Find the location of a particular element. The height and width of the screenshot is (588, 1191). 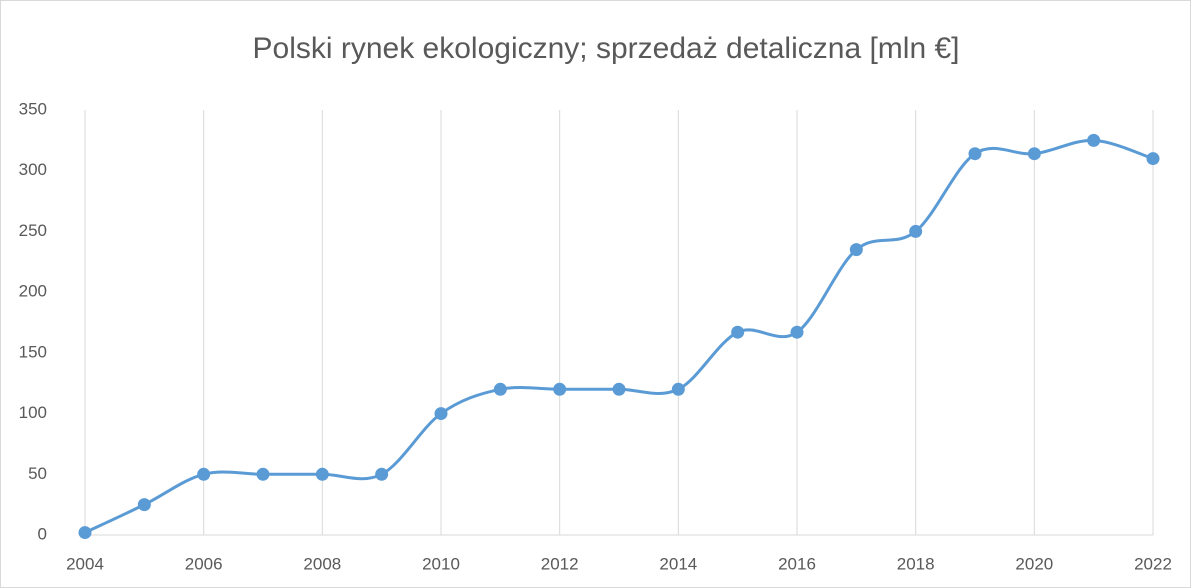

y-tick-label: 50 is located at coordinates (37, 473).